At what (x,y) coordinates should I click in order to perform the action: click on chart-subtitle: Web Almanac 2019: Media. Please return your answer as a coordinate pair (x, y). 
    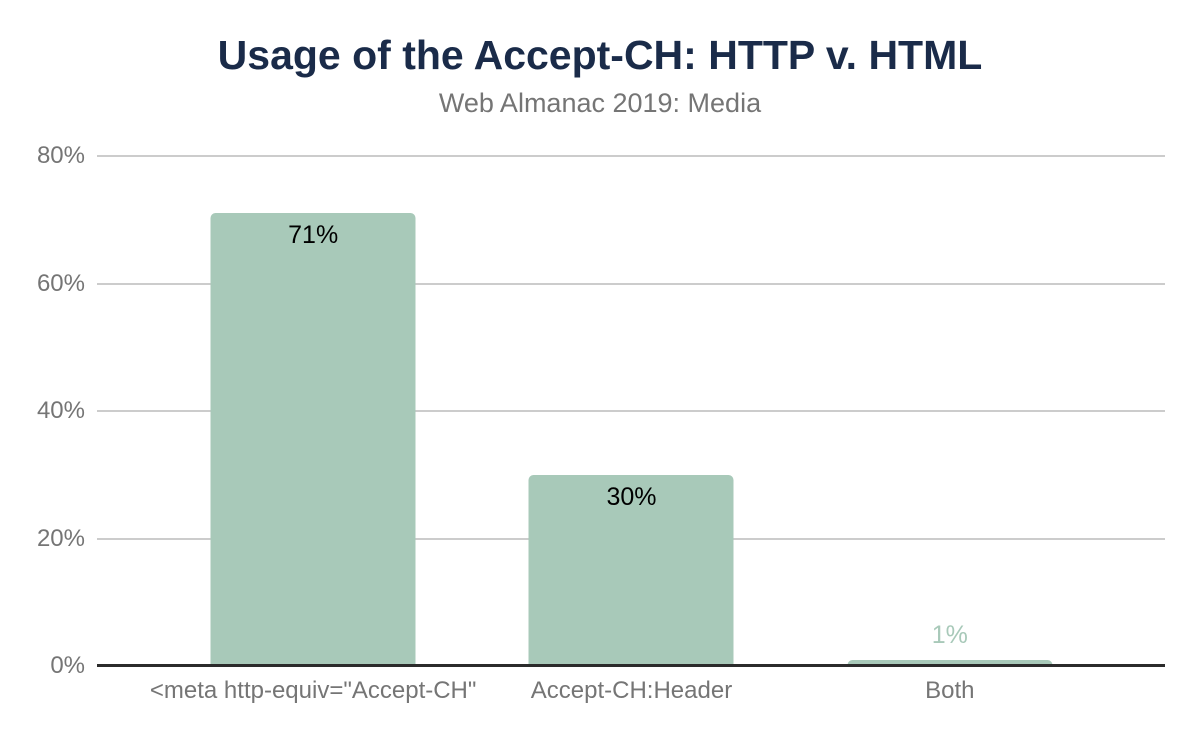
    Looking at the image, I should click on (600, 103).